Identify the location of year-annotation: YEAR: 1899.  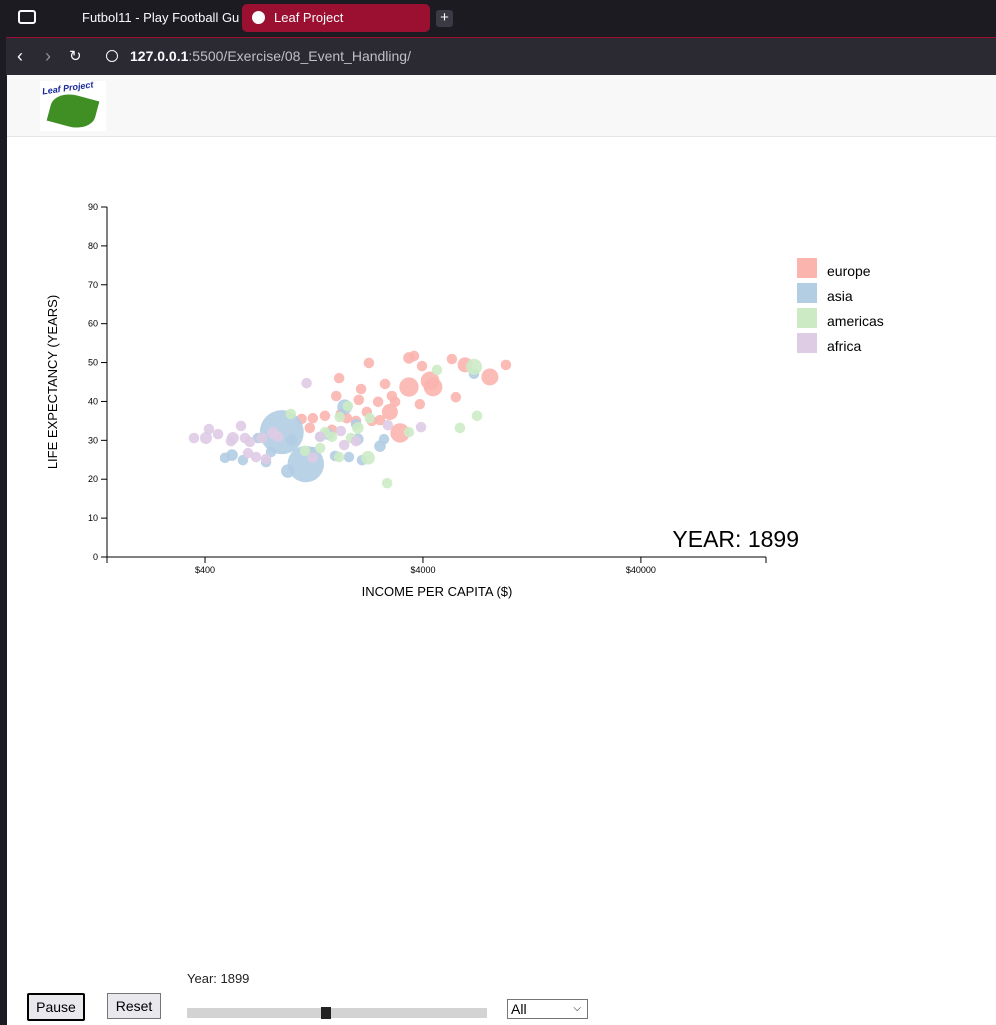
(735, 539).